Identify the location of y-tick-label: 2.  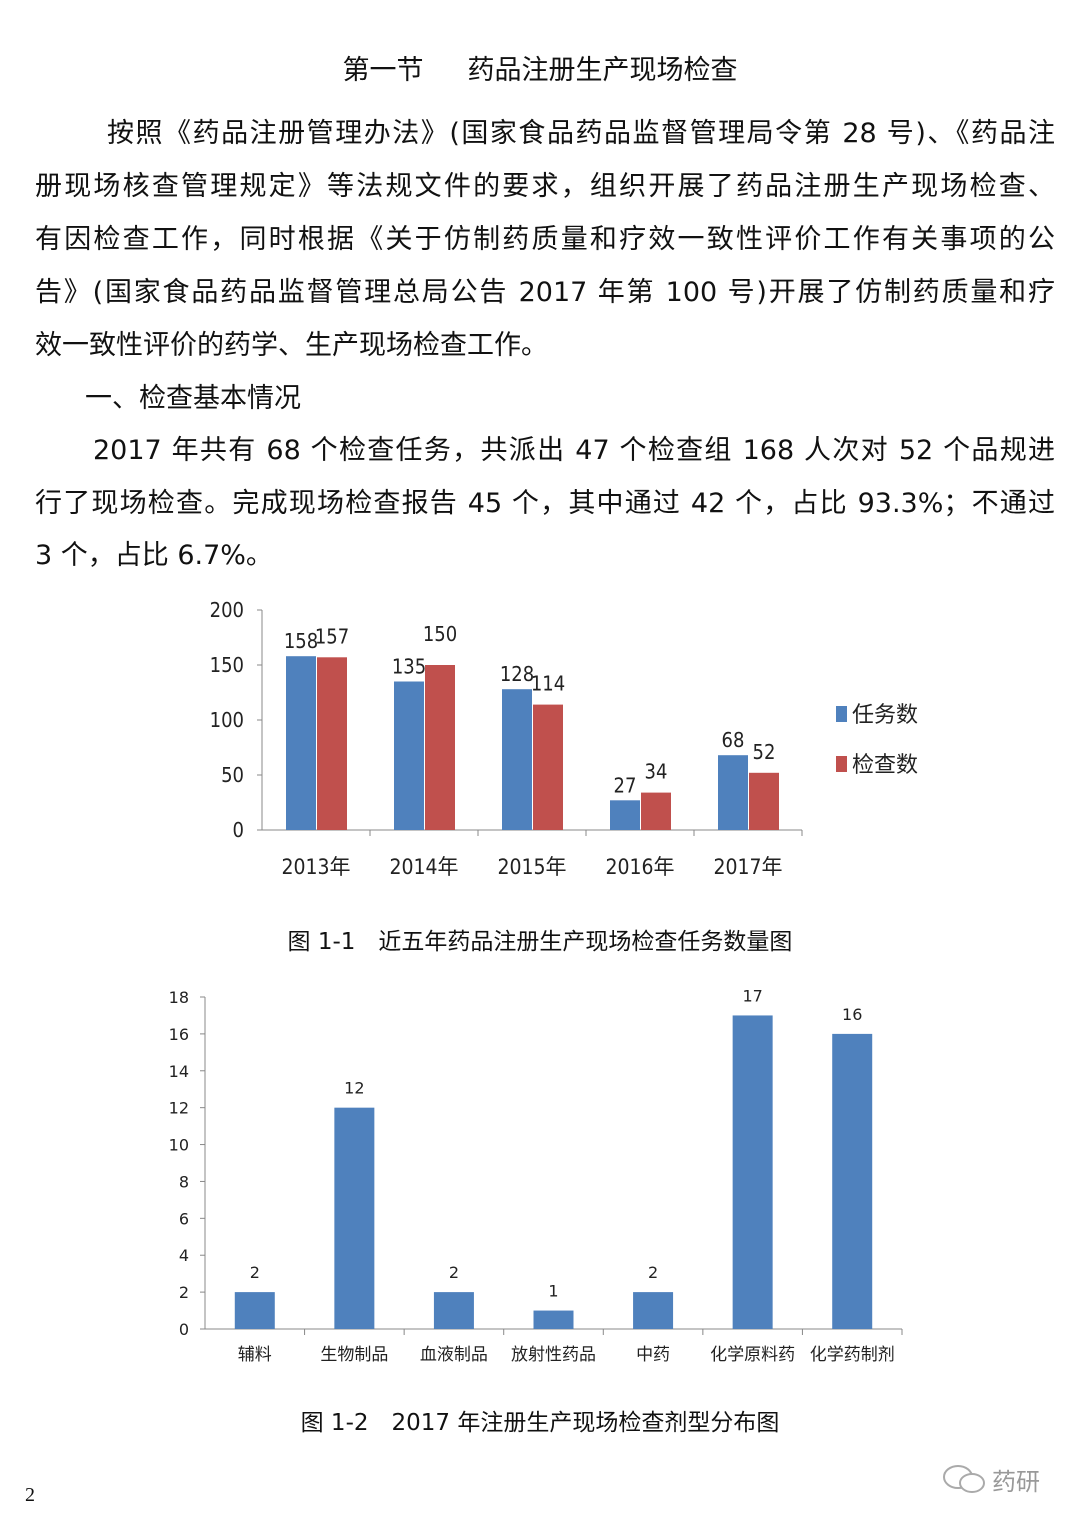
(184, 1292).